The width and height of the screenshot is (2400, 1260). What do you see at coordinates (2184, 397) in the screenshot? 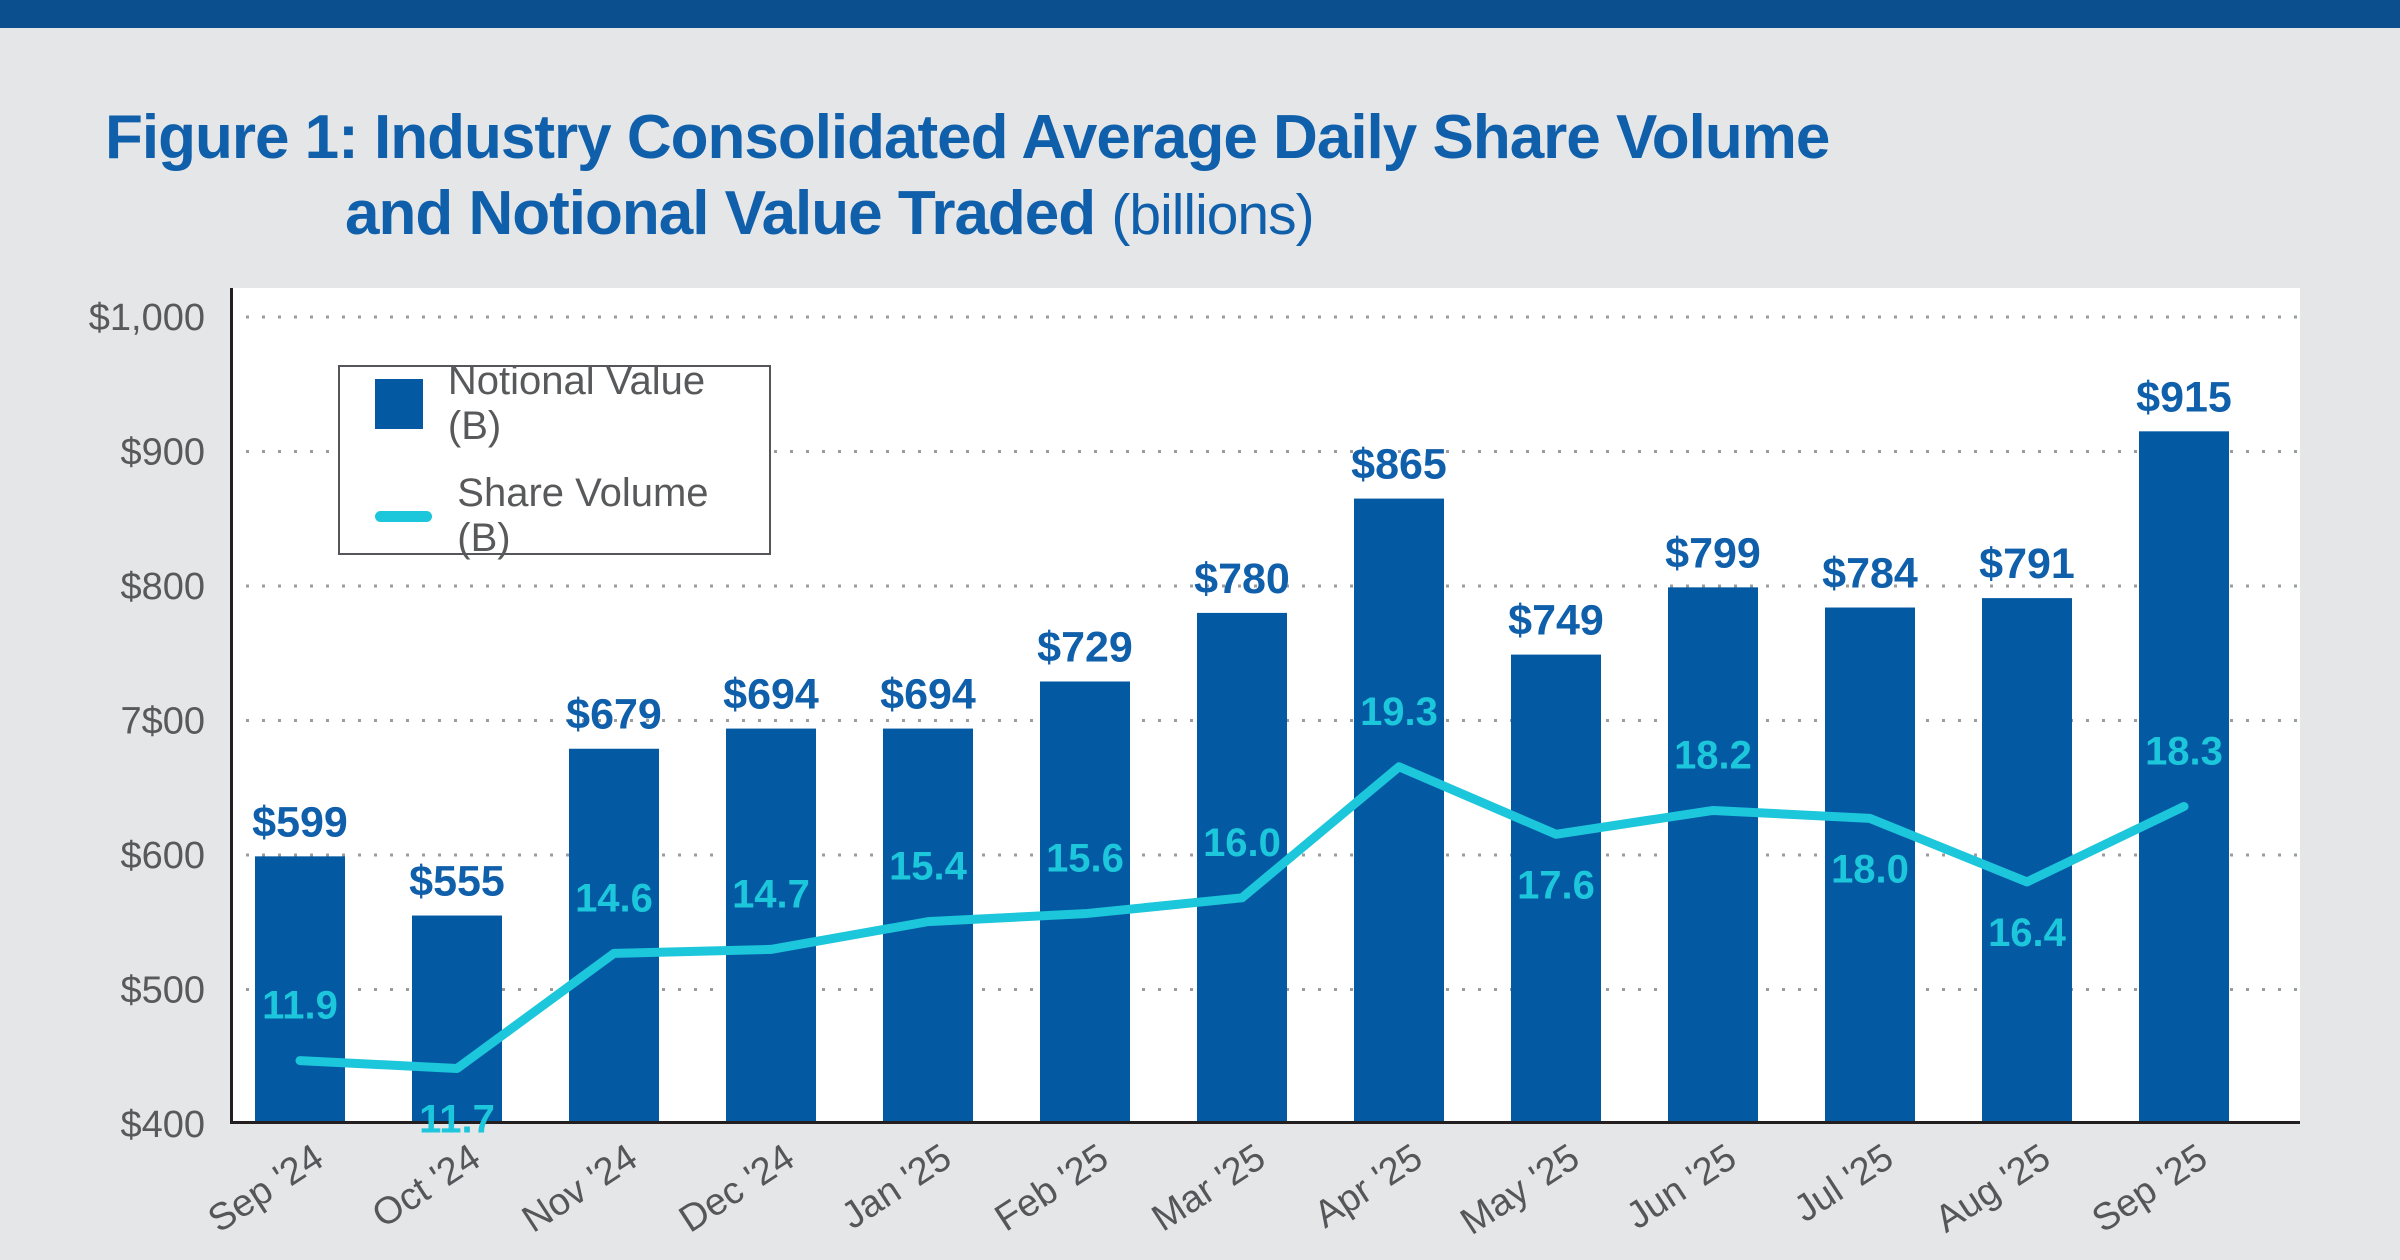
I see `bar-value-label: $915` at bounding box center [2184, 397].